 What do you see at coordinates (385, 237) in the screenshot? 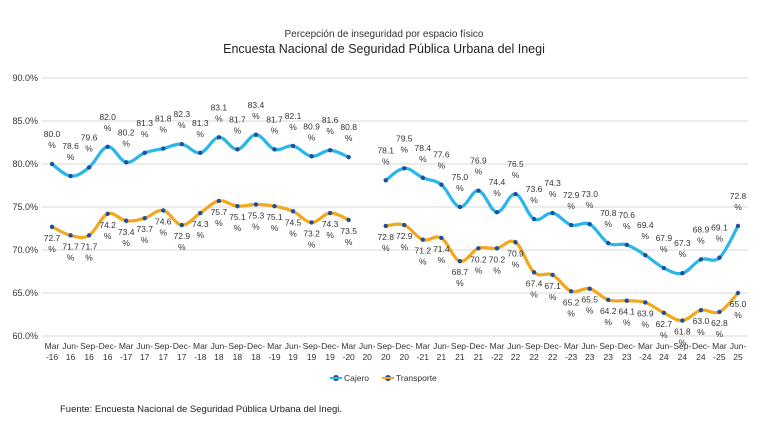
I see `data-label: 72.8` at bounding box center [385, 237].